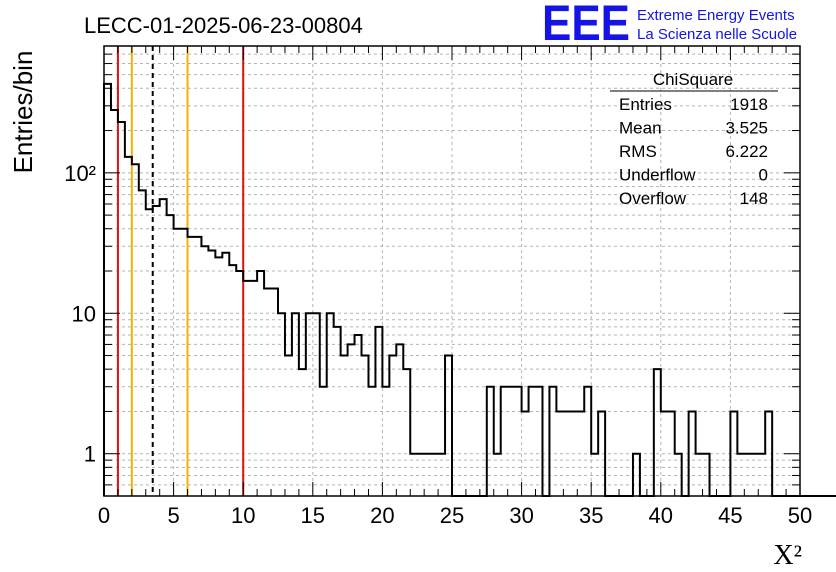 The width and height of the screenshot is (836, 572). What do you see at coordinates (313, 515) in the screenshot?
I see `x-tick-label: 15` at bounding box center [313, 515].